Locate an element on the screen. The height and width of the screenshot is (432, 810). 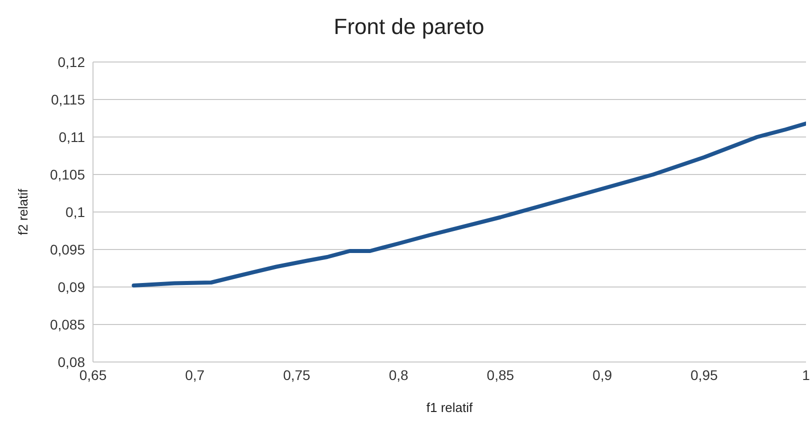
x-tick-label: 0,95 is located at coordinates (704, 374).